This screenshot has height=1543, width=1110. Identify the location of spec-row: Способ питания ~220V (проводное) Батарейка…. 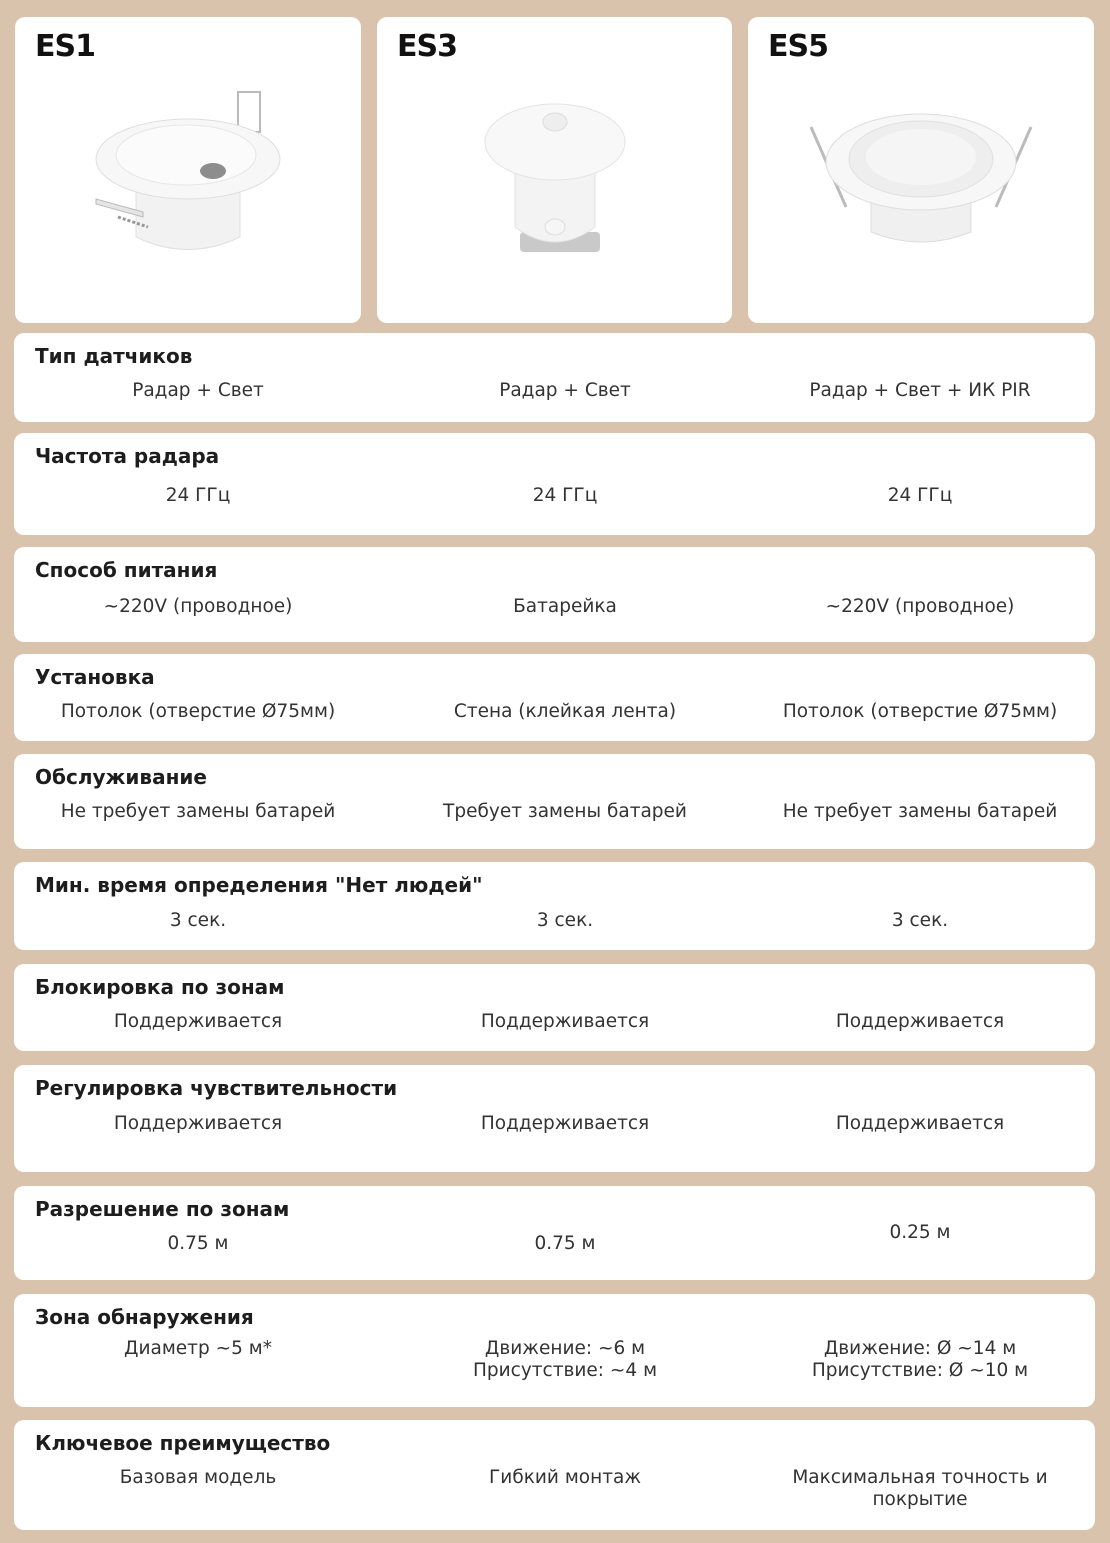
(554, 594).